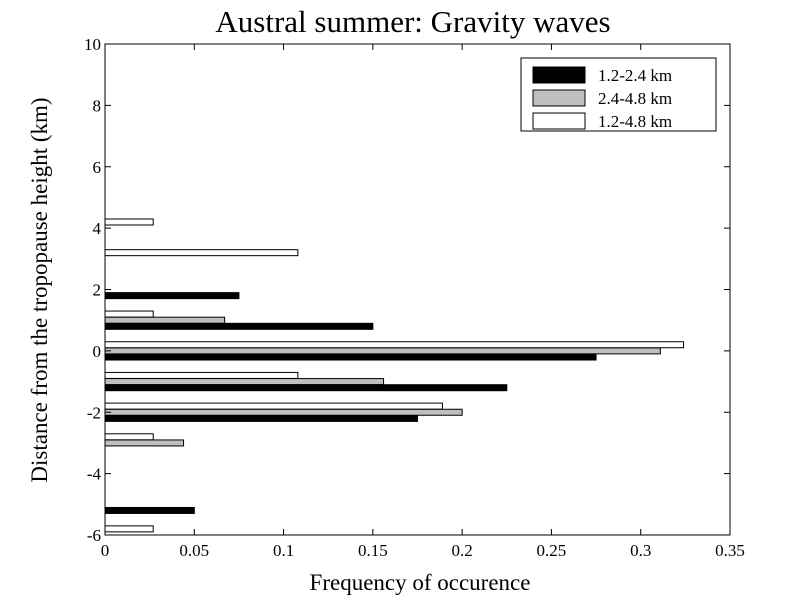 Image resolution: width=800 pixels, height=600 pixels. Describe the element at coordinates (283, 550) in the screenshot. I see `x-tick-label: 0.1` at that location.